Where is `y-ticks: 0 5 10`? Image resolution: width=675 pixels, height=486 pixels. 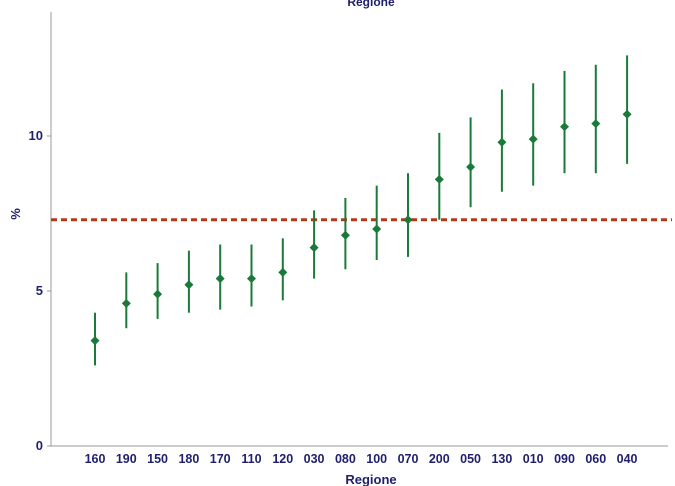
y-ticks: 0 5 10 is located at coordinates (40, 290).